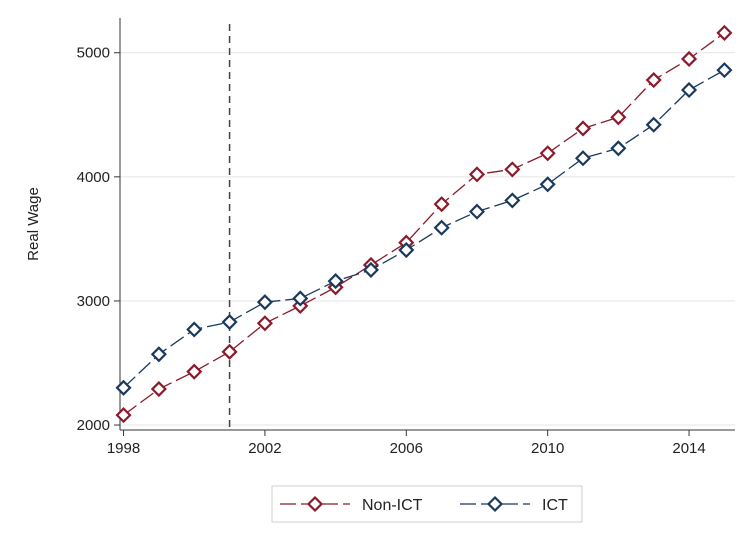  Describe the element at coordinates (514, 504) in the screenshot. I see `legend-item: ICT` at that location.